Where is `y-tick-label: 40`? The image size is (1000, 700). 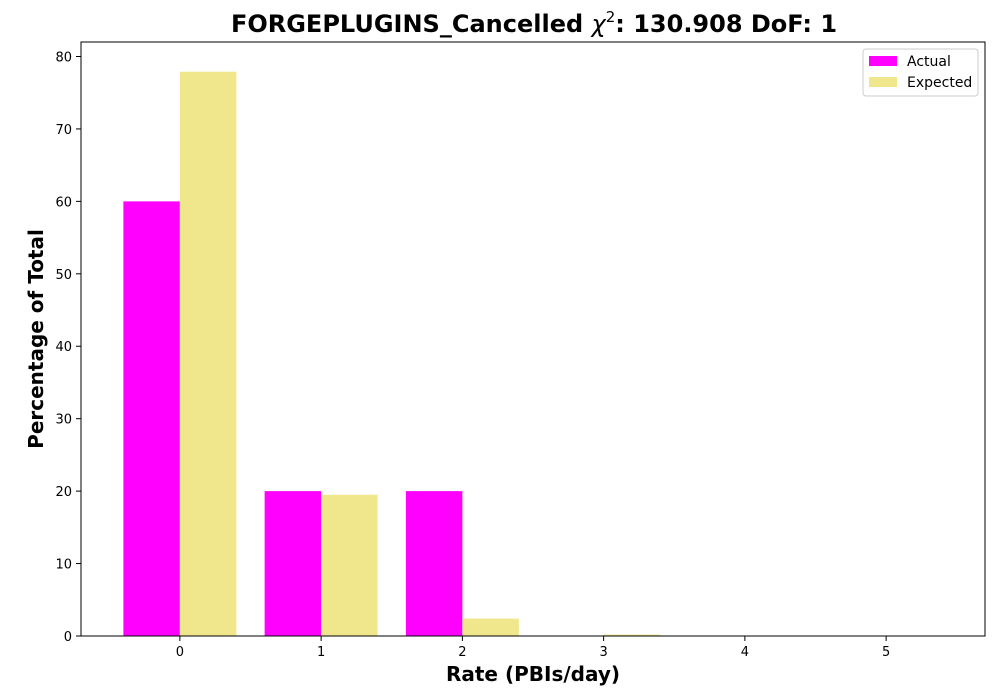 y-tick-label: 40 is located at coordinates (63, 347).